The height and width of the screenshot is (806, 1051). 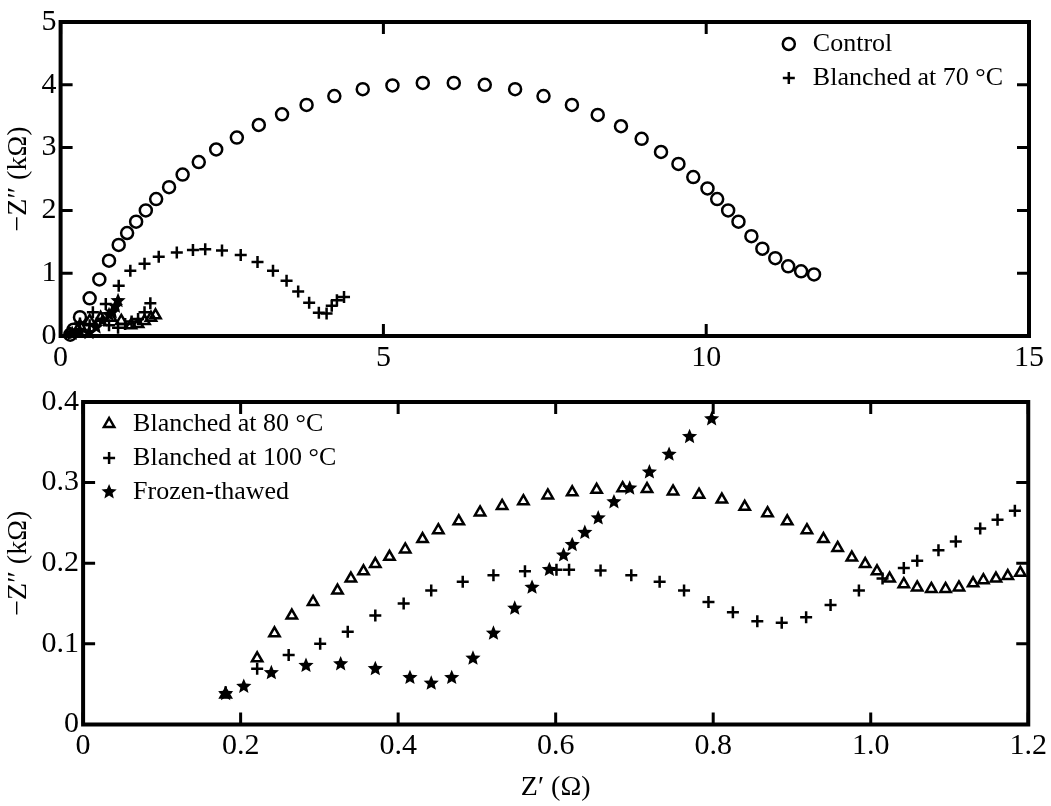 I want to click on legend-label: Blanched at 70 °C, so click(x=908, y=76).